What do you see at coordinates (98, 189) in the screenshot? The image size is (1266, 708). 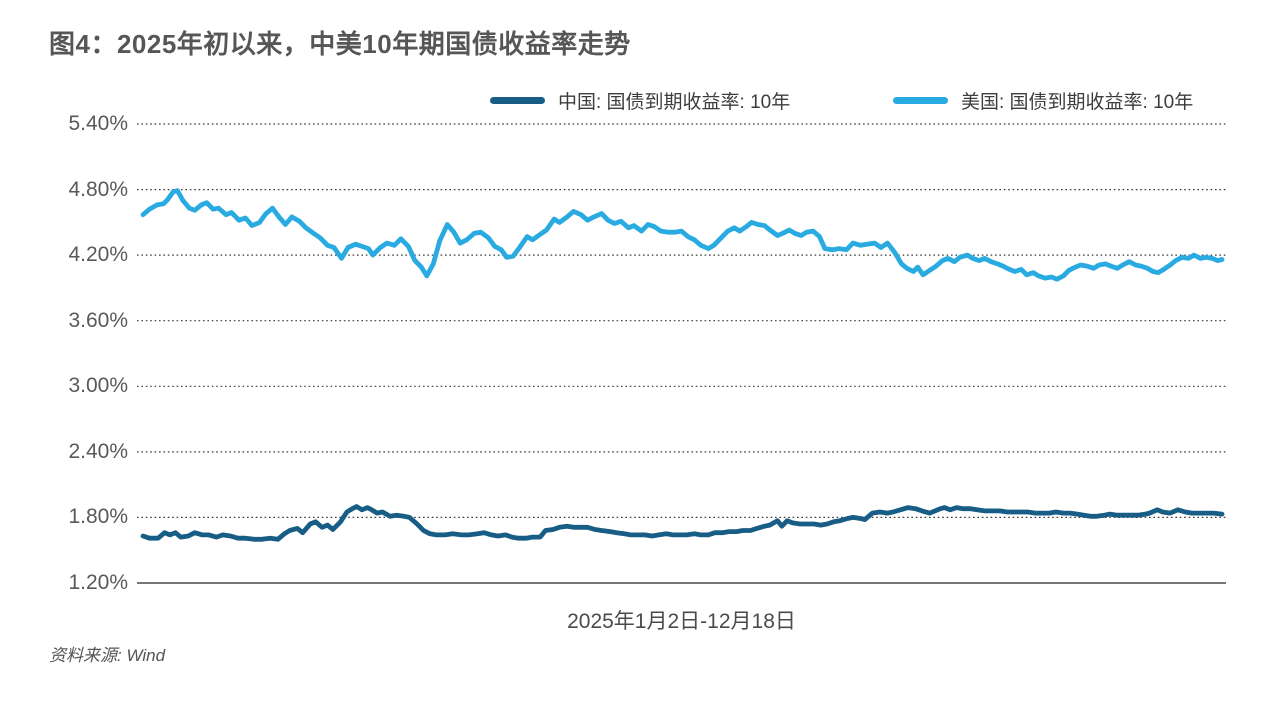 I see `y-tick-label: 4.80%` at bounding box center [98, 189].